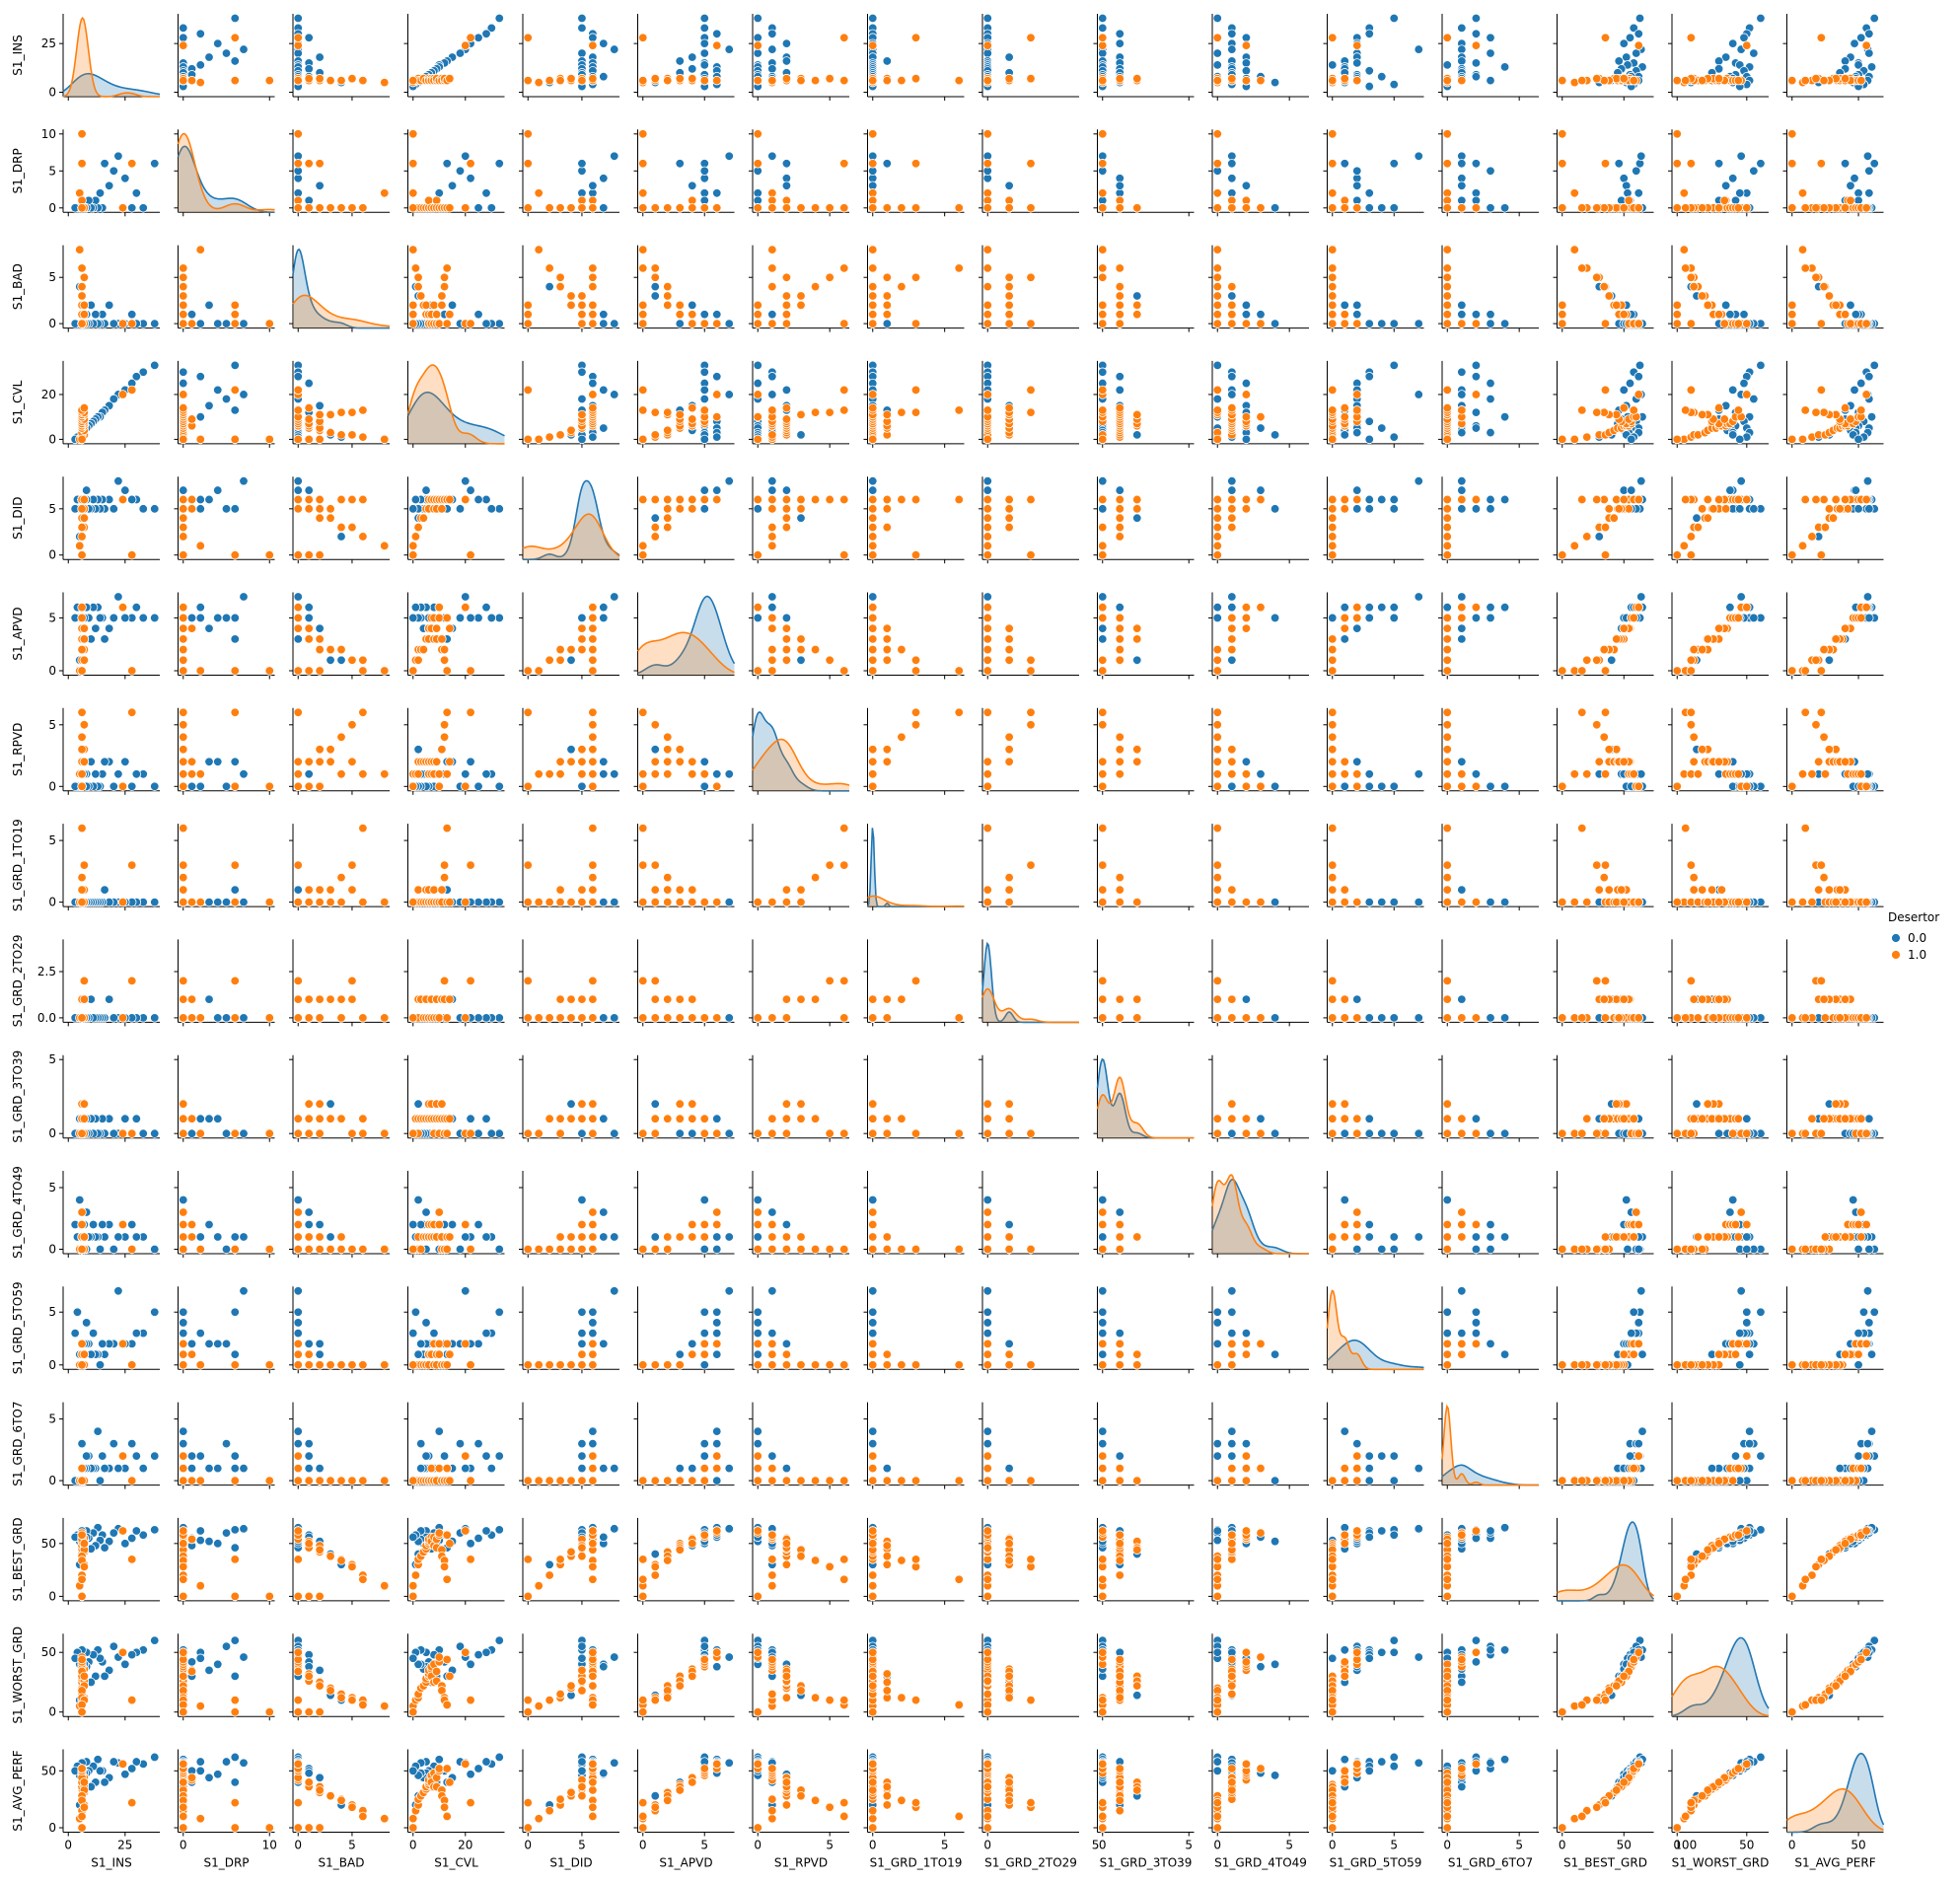 The image size is (1960, 1882). Describe the element at coordinates (914, 520) in the screenshot. I see `panel-S1_DID-vs-S1_GRD_1TO19` at that location.